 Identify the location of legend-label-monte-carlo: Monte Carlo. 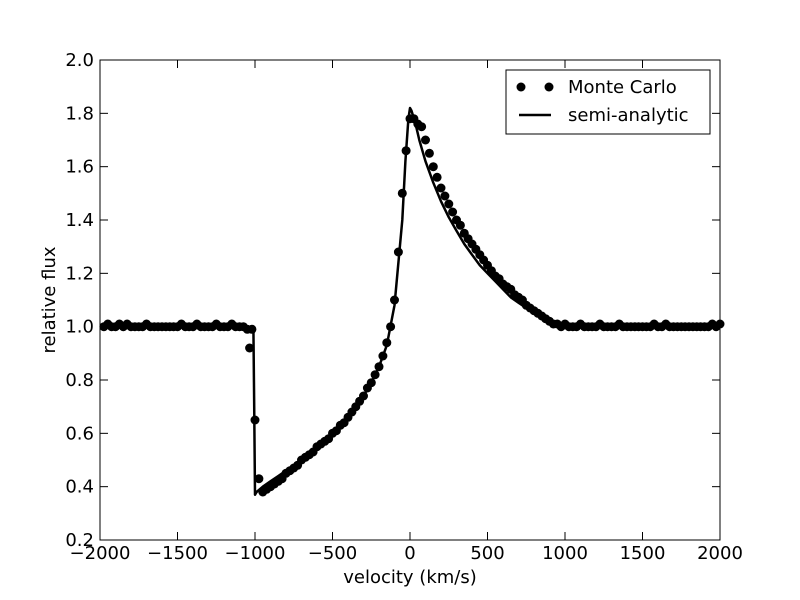
(622, 87).